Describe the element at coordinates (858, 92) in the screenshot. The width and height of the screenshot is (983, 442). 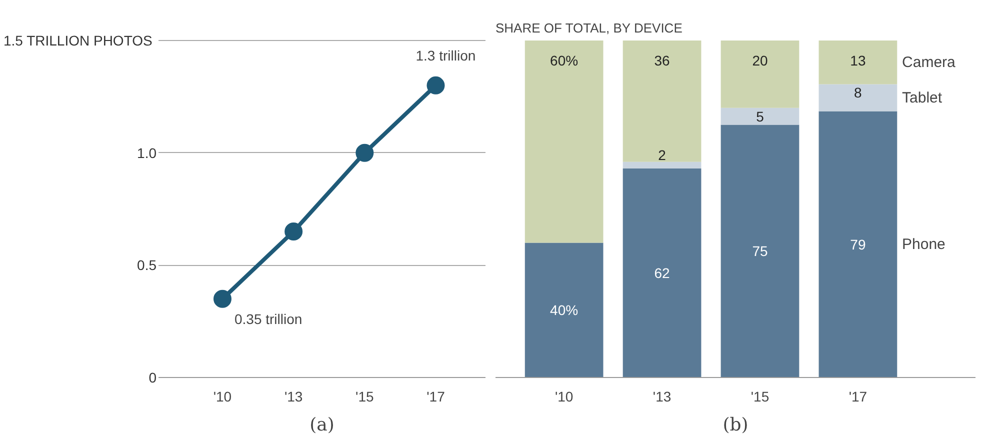
I see `data-label: 8` at that location.